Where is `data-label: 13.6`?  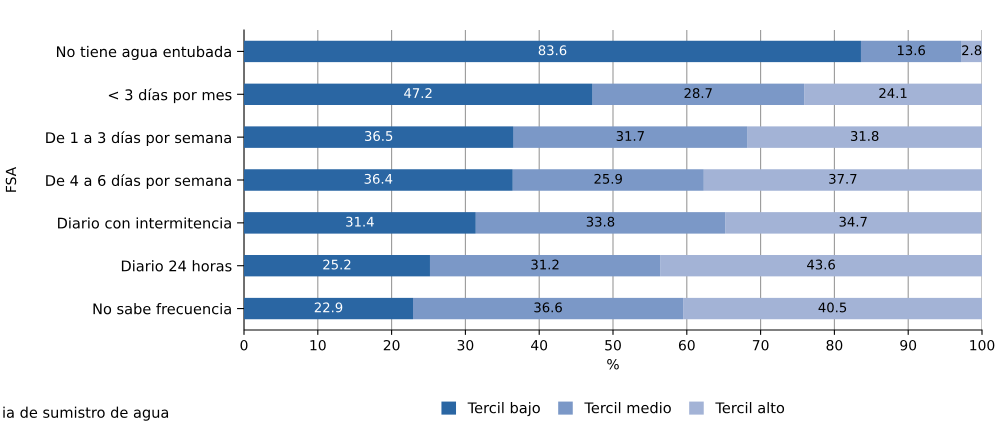 data-label: 13.6 is located at coordinates (912, 50).